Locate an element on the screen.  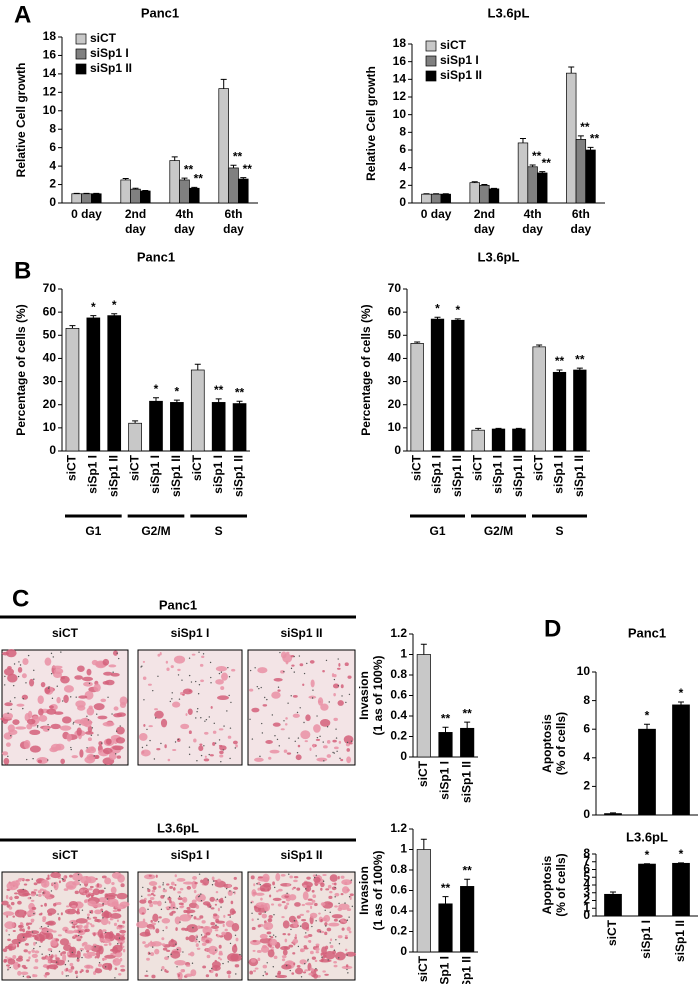
y-tick-label: 0.8 is located at coordinates (398, 869).